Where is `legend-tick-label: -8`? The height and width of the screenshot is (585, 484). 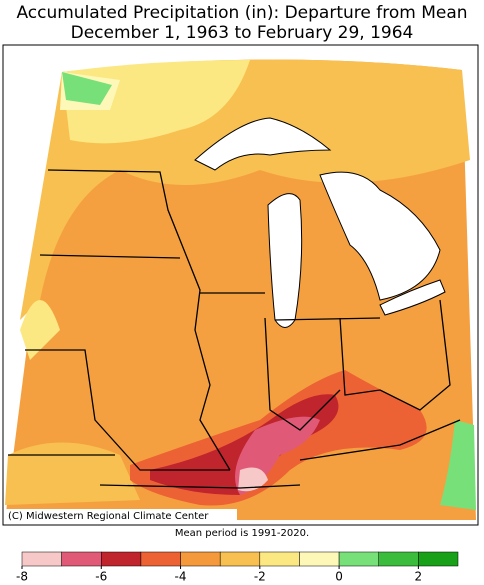
legend-tick-label: -8 is located at coordinates (22, 577).